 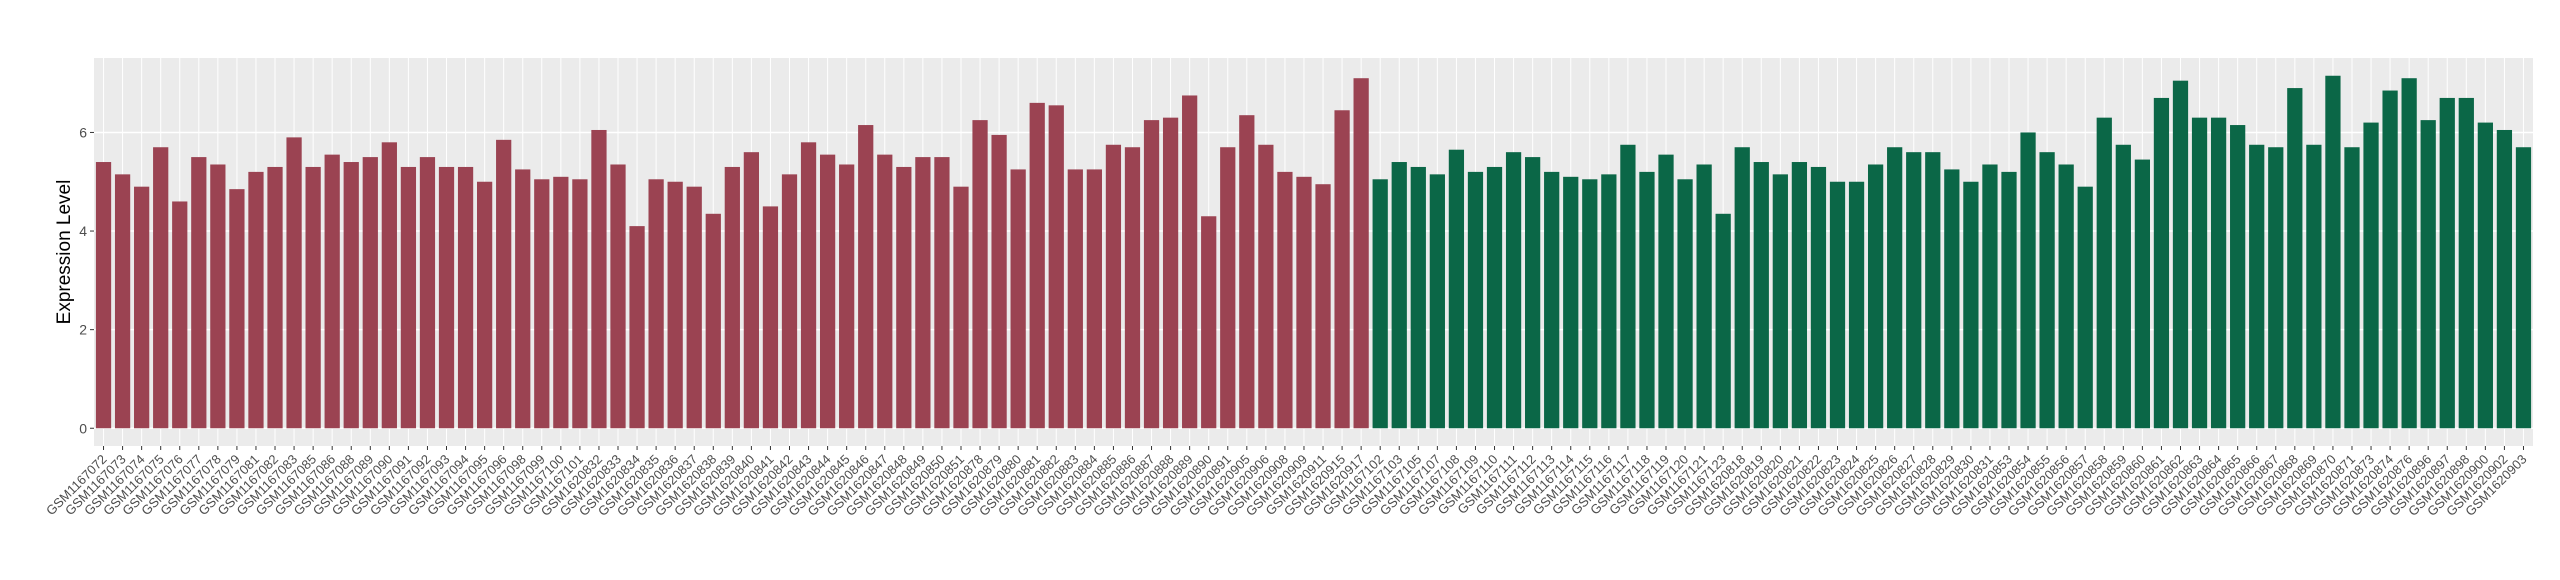 What do you see at coordinates (64, 252) in the screenshot?
I see `y-axis-title: Expression Level` at bounding box center [64, 252].